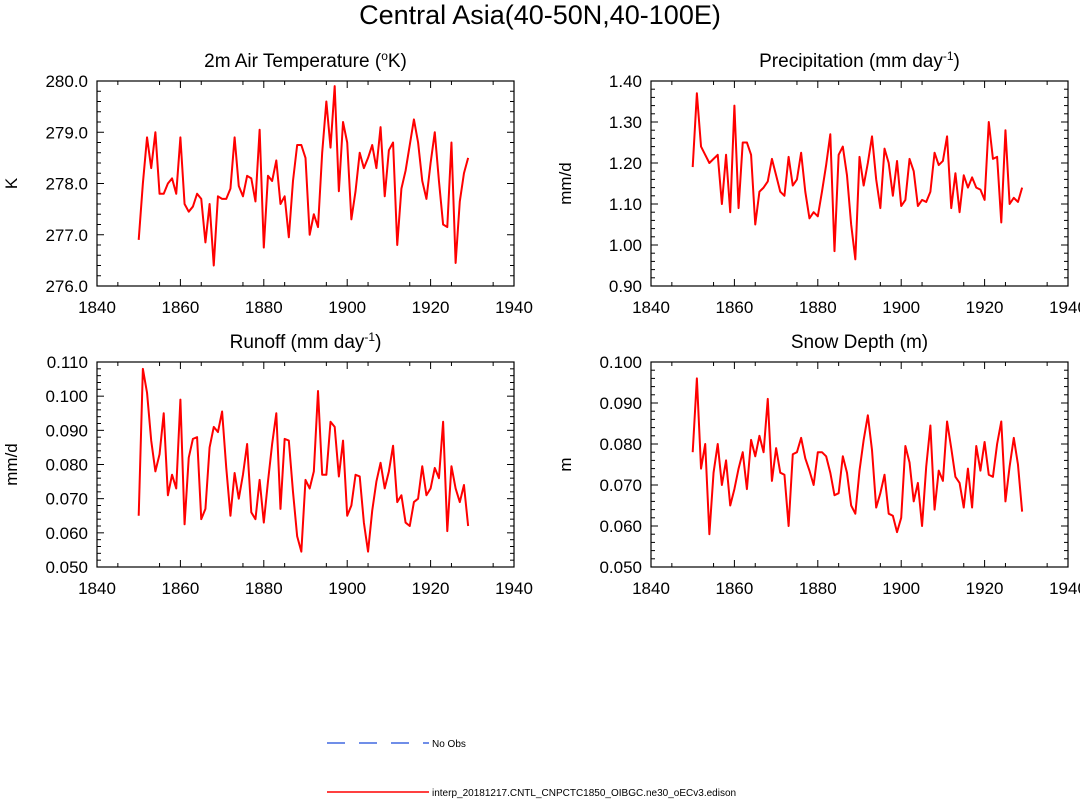 The width and height of the screenshot is (1080, 799). What do you see at coordinates (66, 81) in the screenshot?
I see `y-tick-label: 280.0` at bounding box center [66, 81].